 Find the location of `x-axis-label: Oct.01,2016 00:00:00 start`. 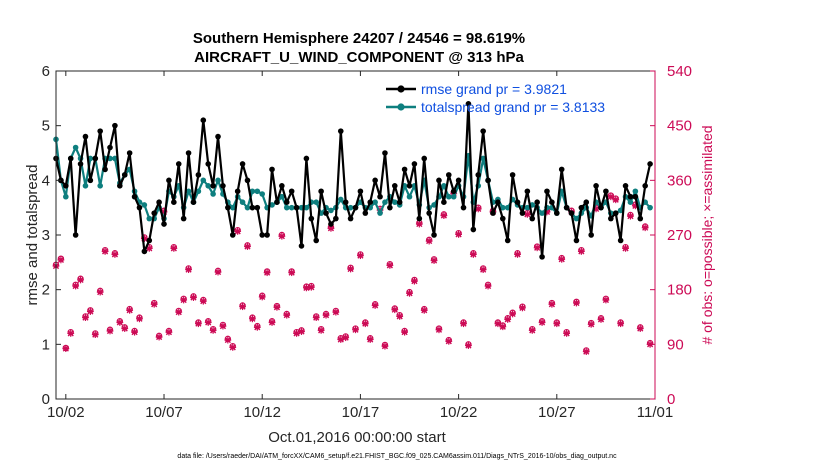

x-axis-label: Oct.01,2016 00:00:00 start is located at coordinates (357, 437).